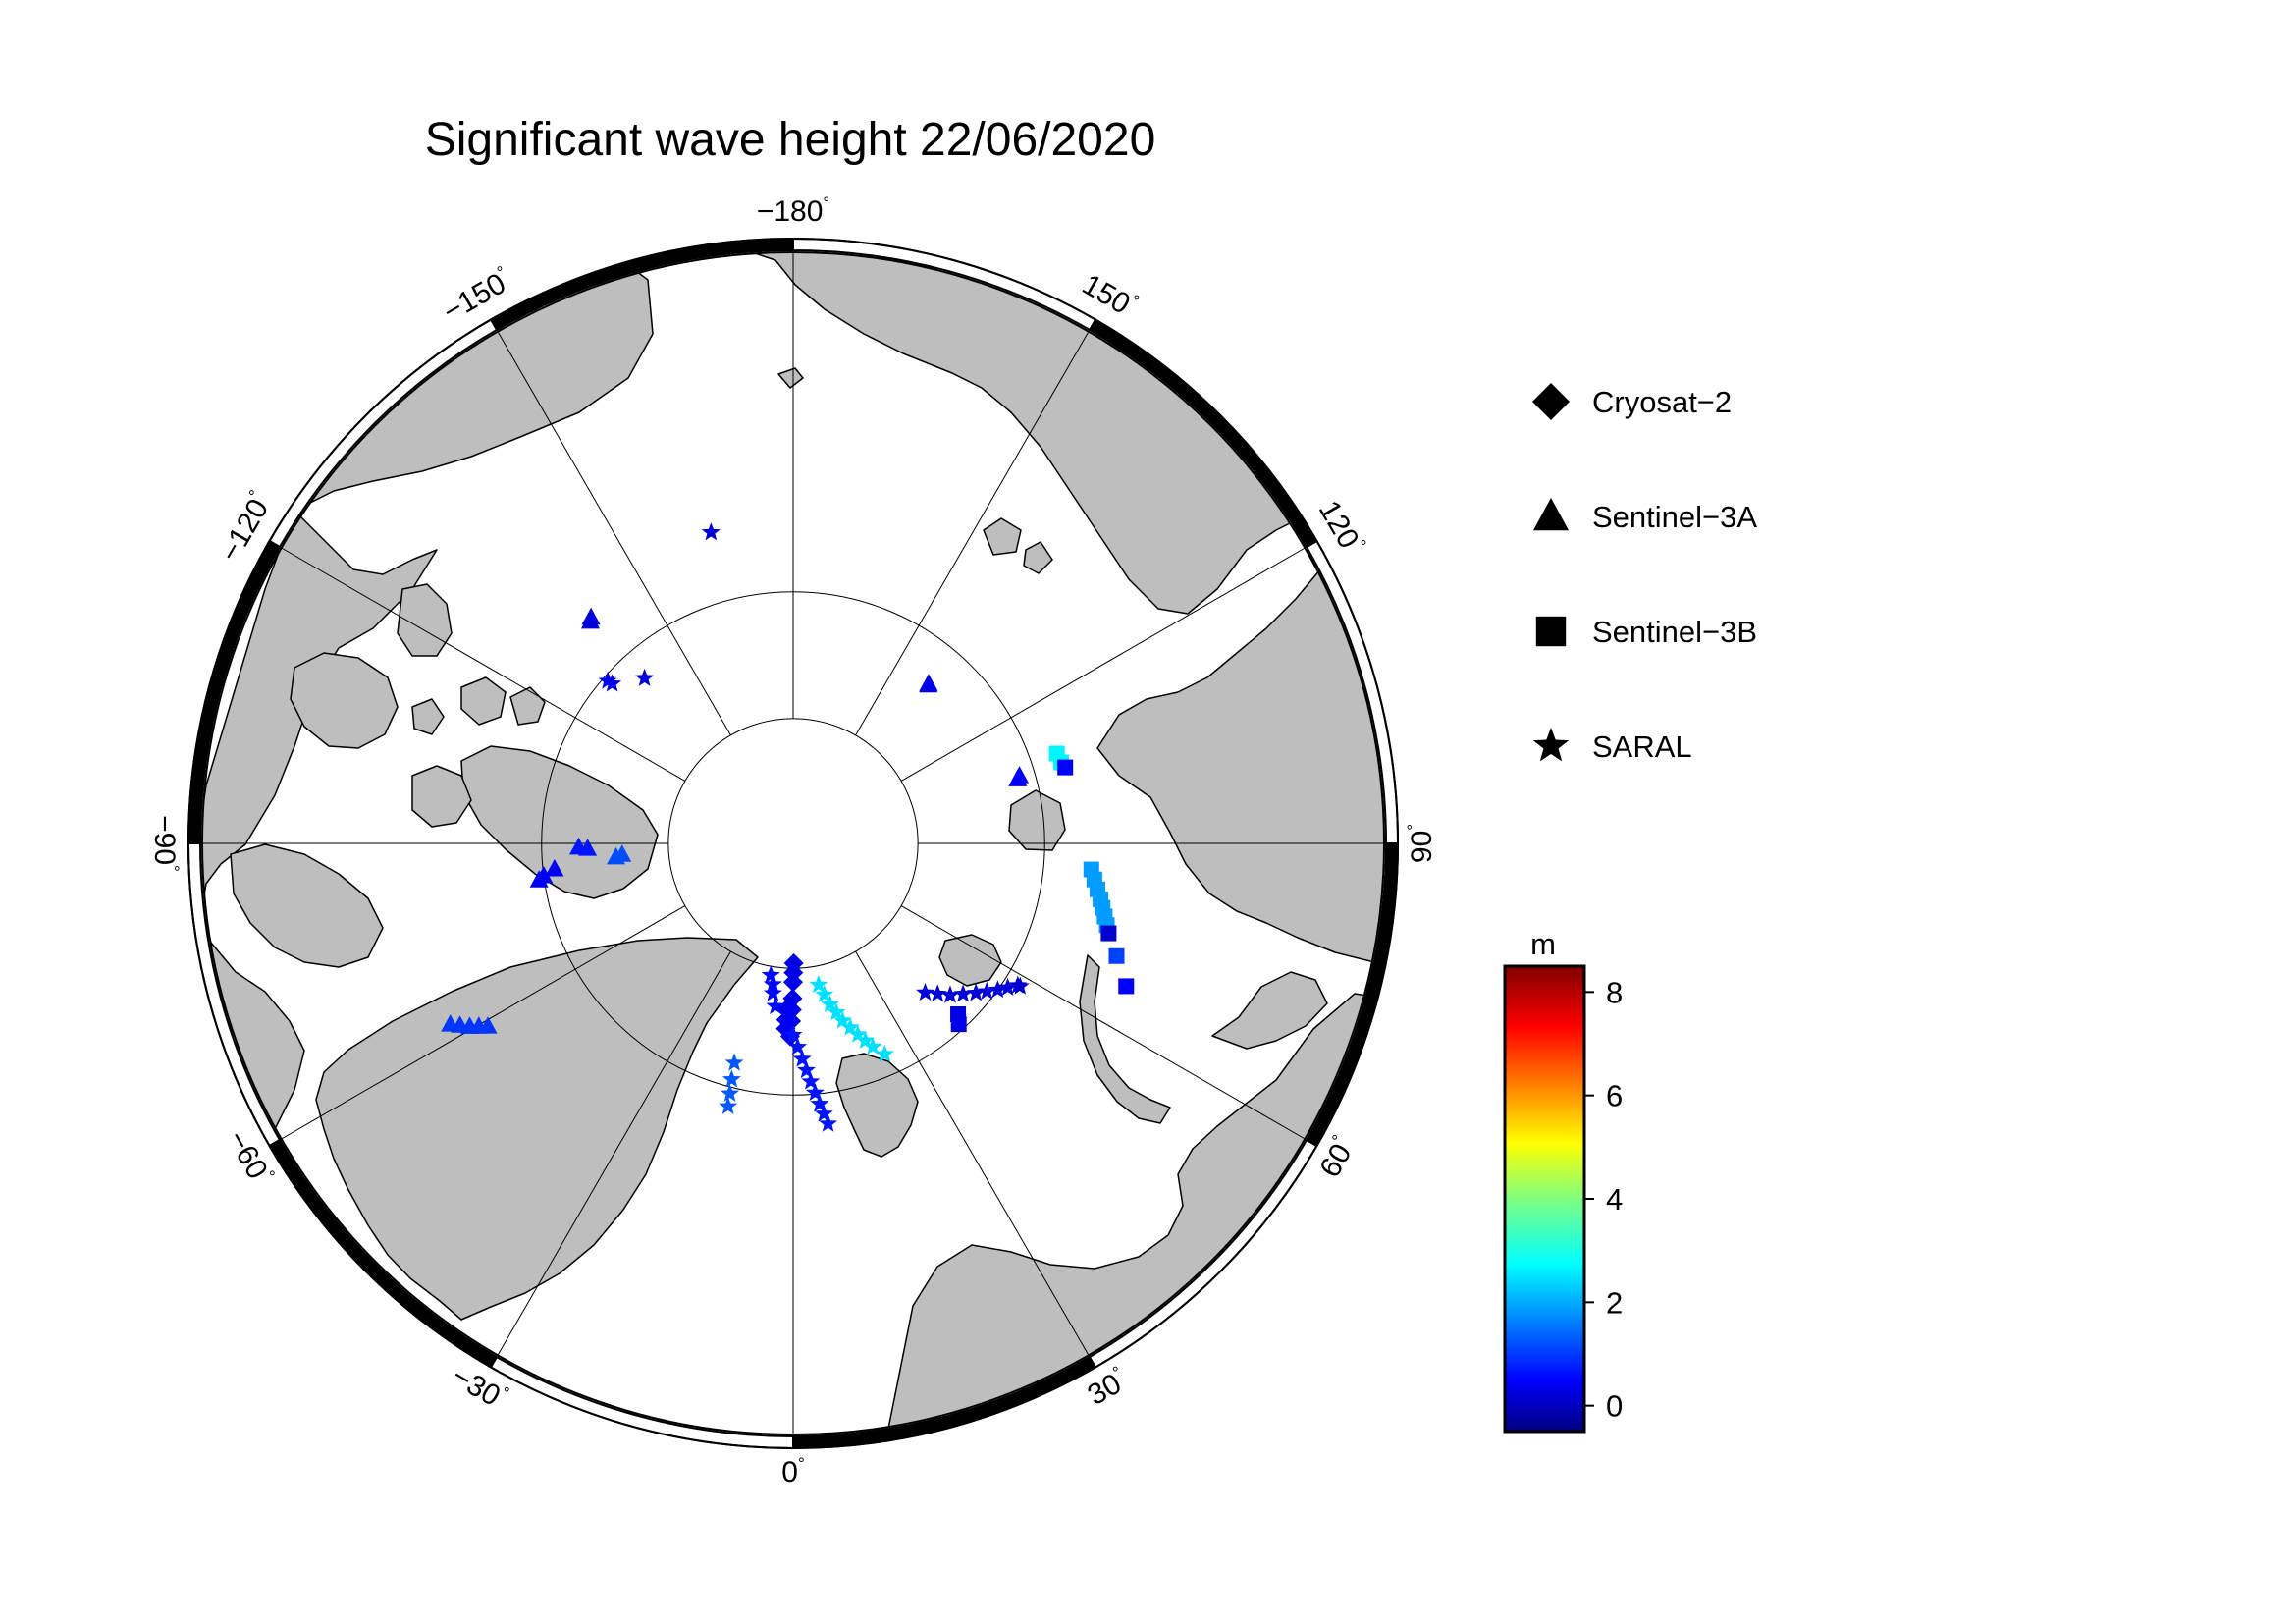 The height and width of the screenshot is (1623, 2296). Describe the element at coordinates (441, 796) in the screenshot. I see `devon-island` at that location.